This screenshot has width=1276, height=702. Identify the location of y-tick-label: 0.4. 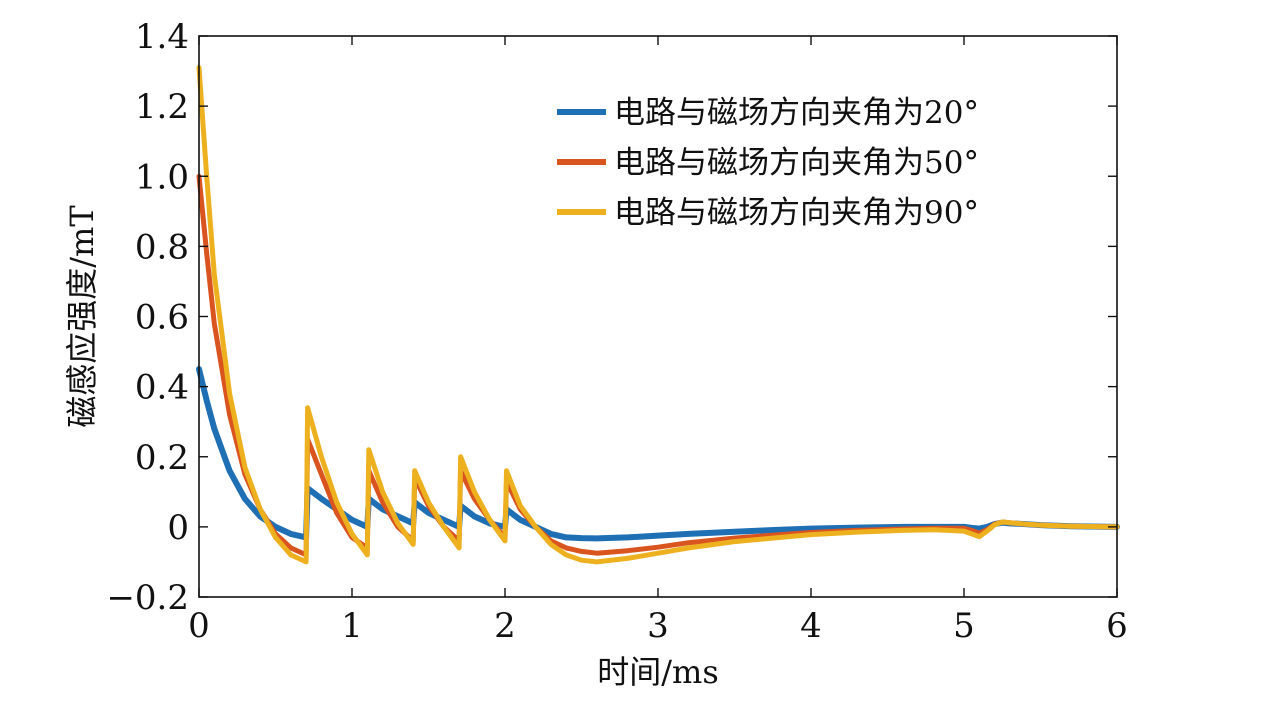
(162, 388).